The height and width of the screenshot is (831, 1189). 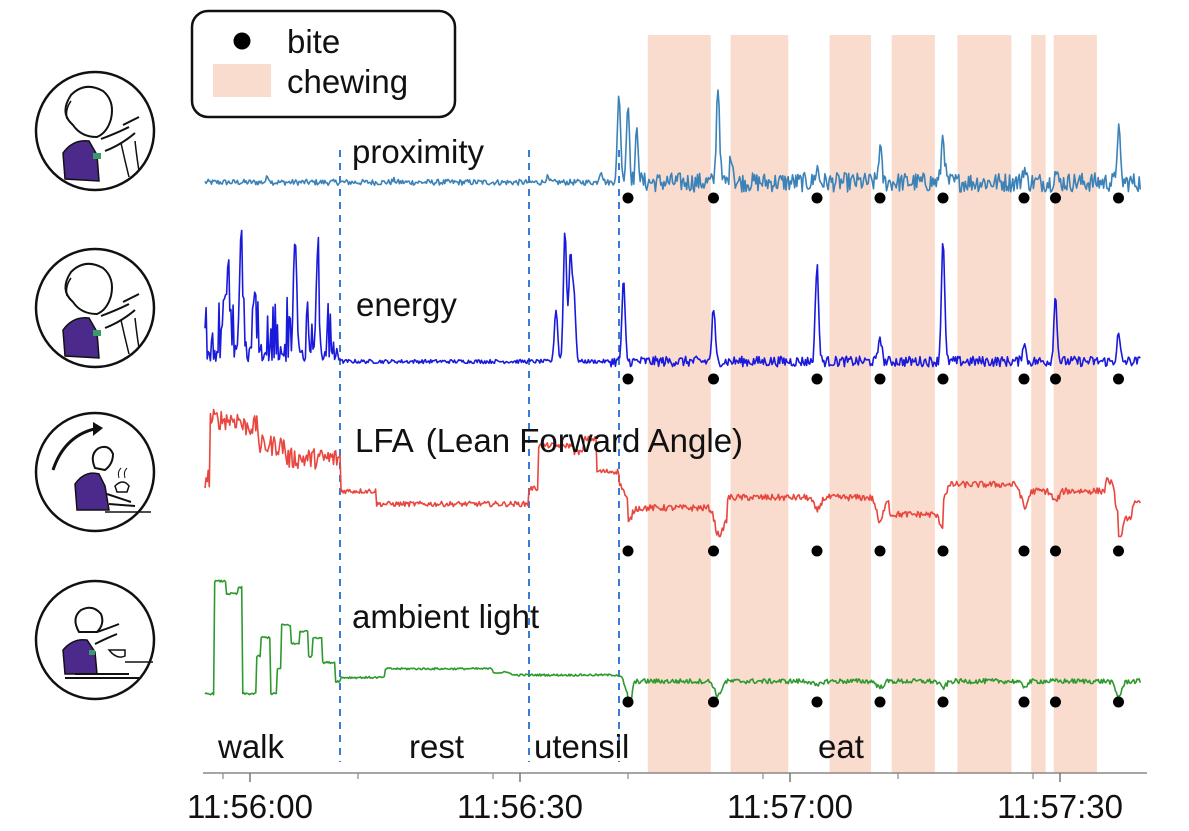 I want to click on series-line-proximity, so click(x=673, y=141).